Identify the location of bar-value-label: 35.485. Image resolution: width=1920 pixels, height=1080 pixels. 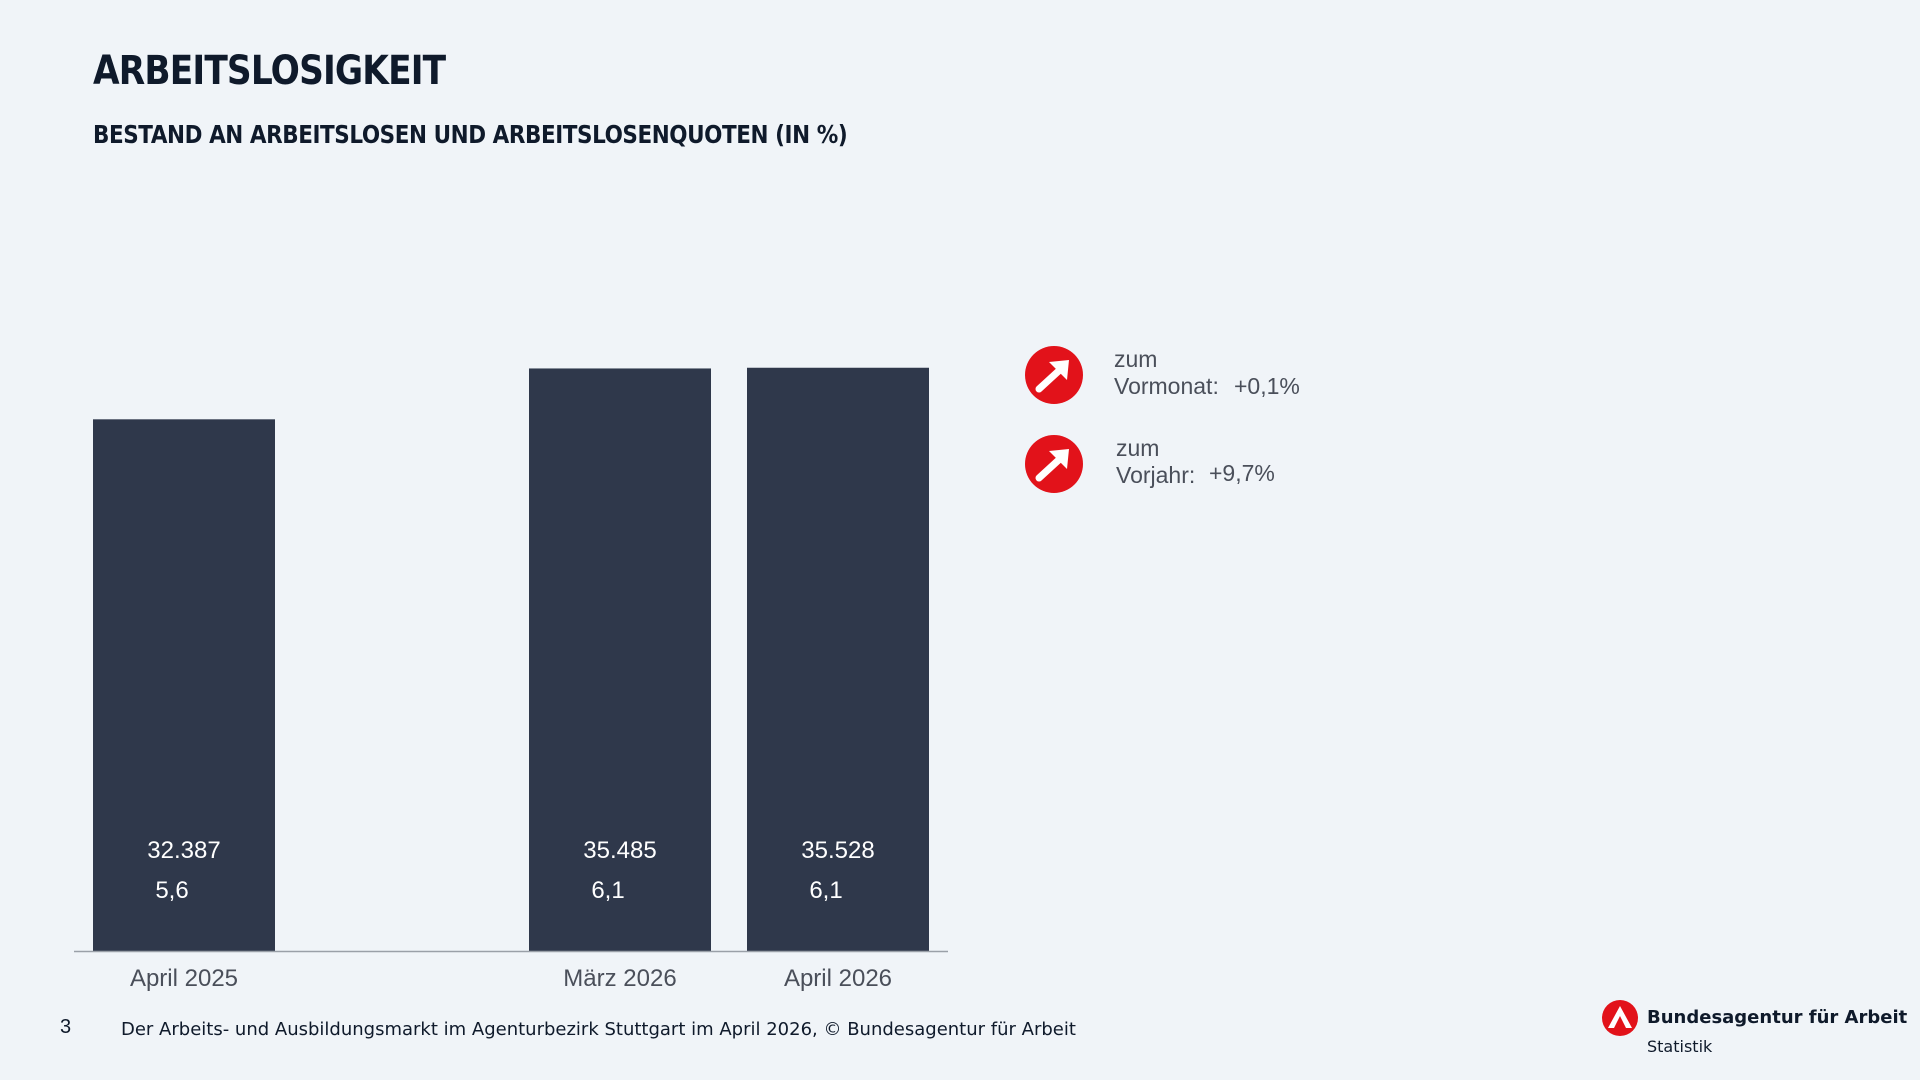
(619, 850).